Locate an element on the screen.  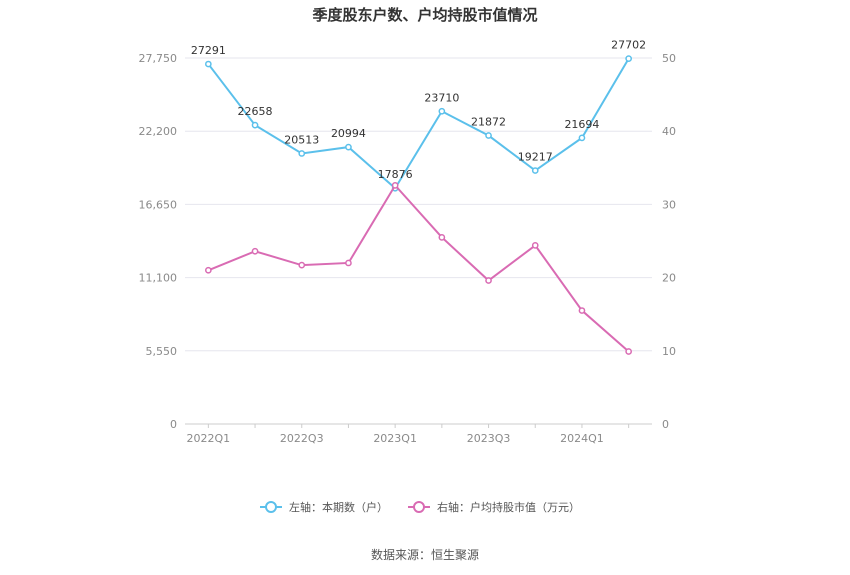
x-tick-label: 2023Q1 is located at coordinates (395, 438).